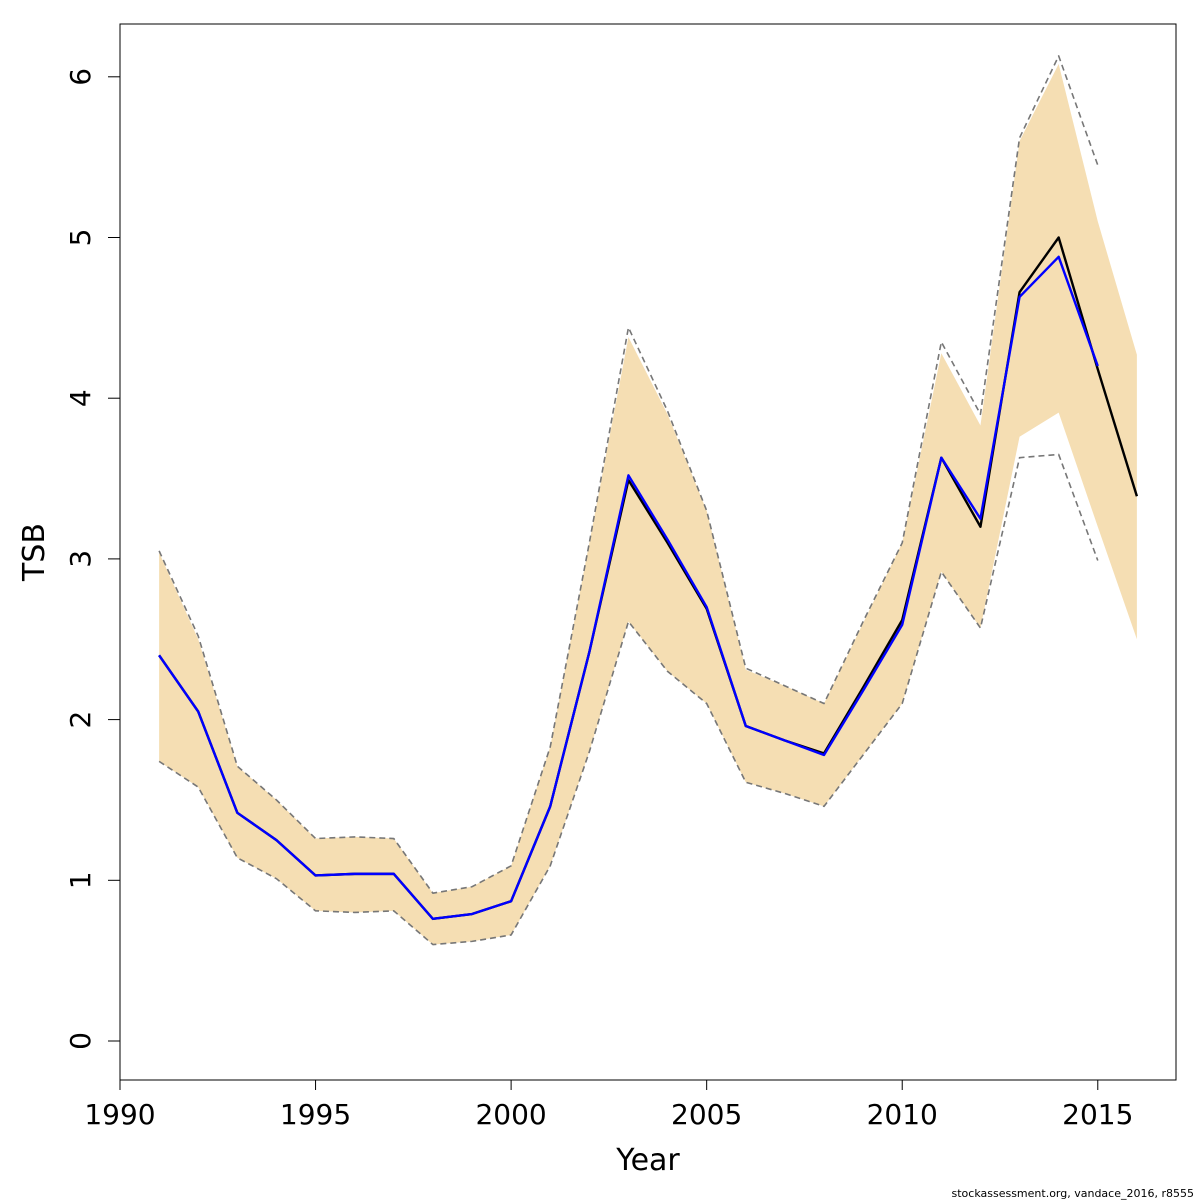 The image size is (1200, 1200). I want to click on x-axis: 1990 1995 2000 2005 2010 2015, so click(608, 1105).